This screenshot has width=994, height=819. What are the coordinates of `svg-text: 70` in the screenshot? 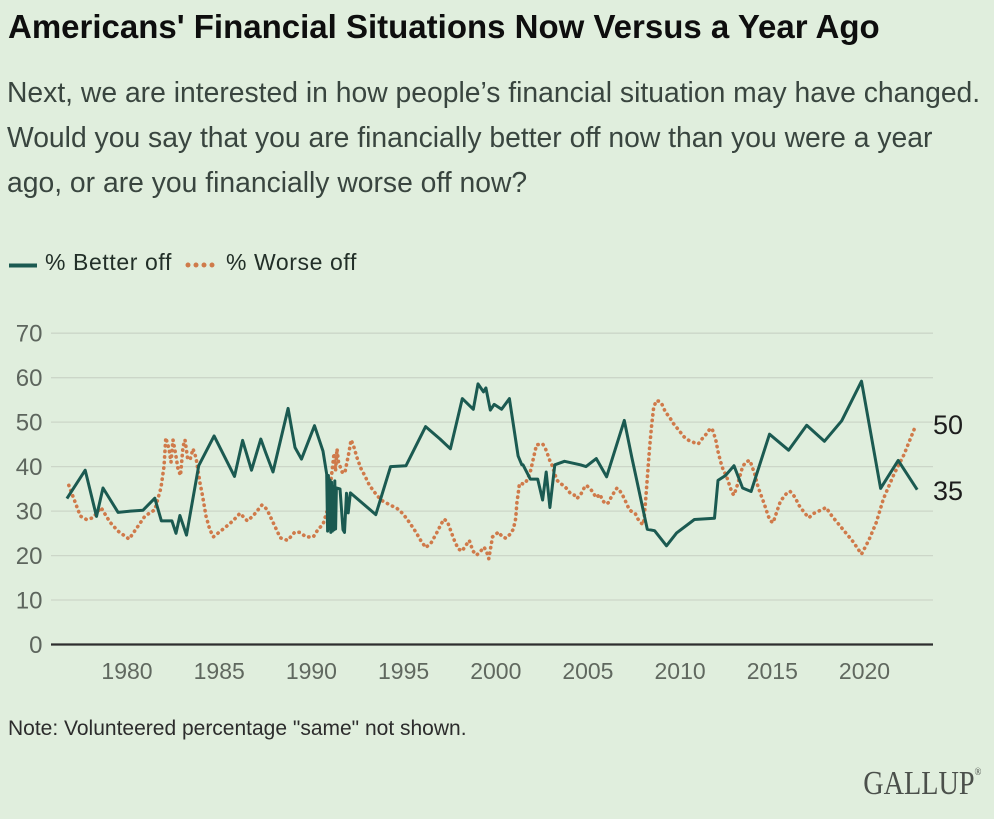 It's located at (29, 334).